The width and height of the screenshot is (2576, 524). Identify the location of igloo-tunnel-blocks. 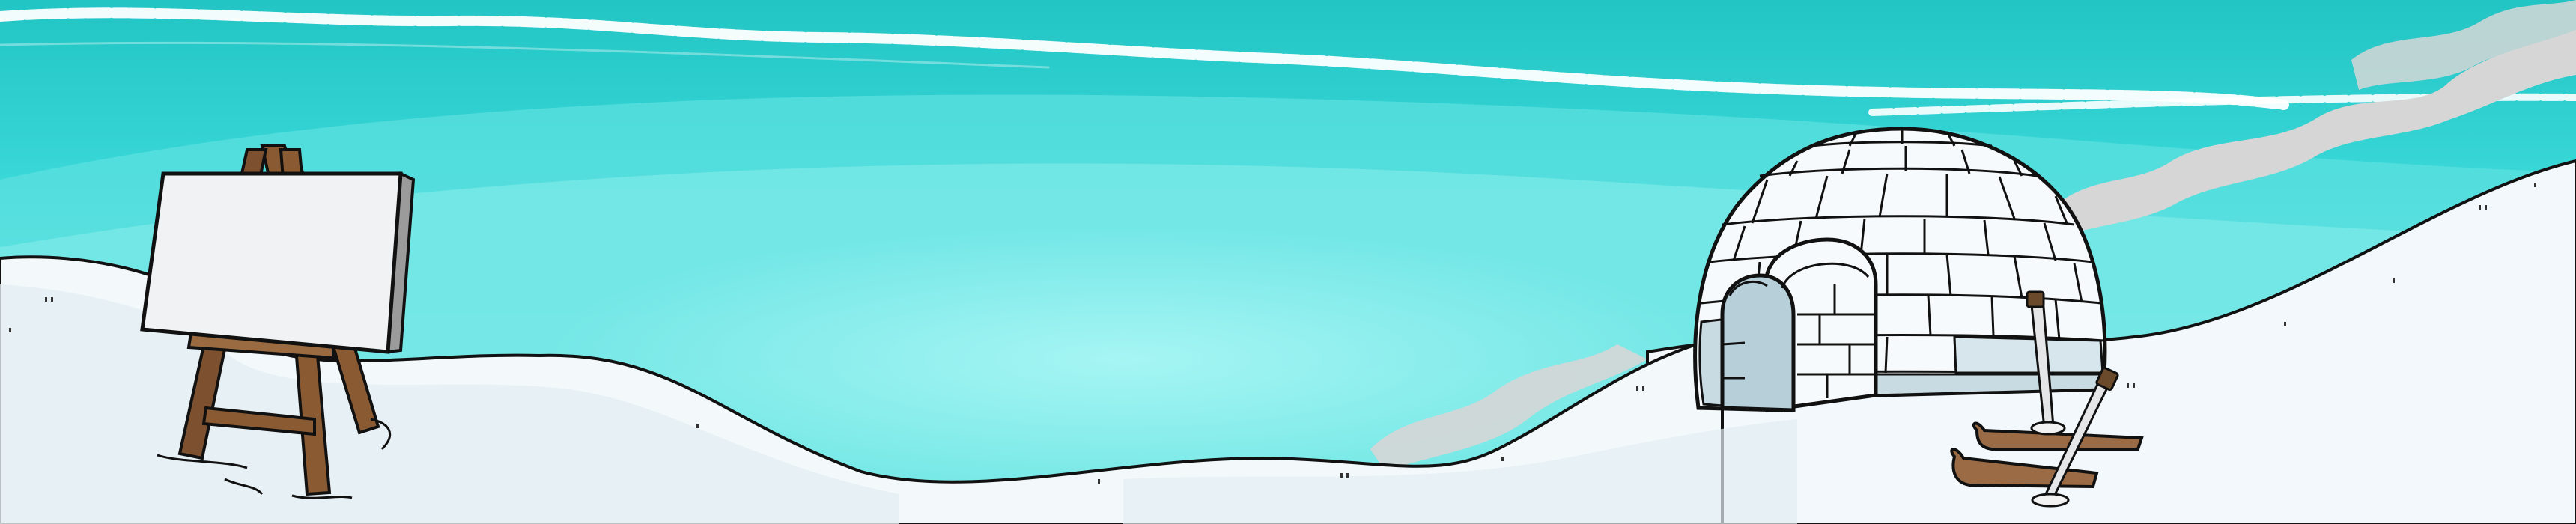
(1799, 330).